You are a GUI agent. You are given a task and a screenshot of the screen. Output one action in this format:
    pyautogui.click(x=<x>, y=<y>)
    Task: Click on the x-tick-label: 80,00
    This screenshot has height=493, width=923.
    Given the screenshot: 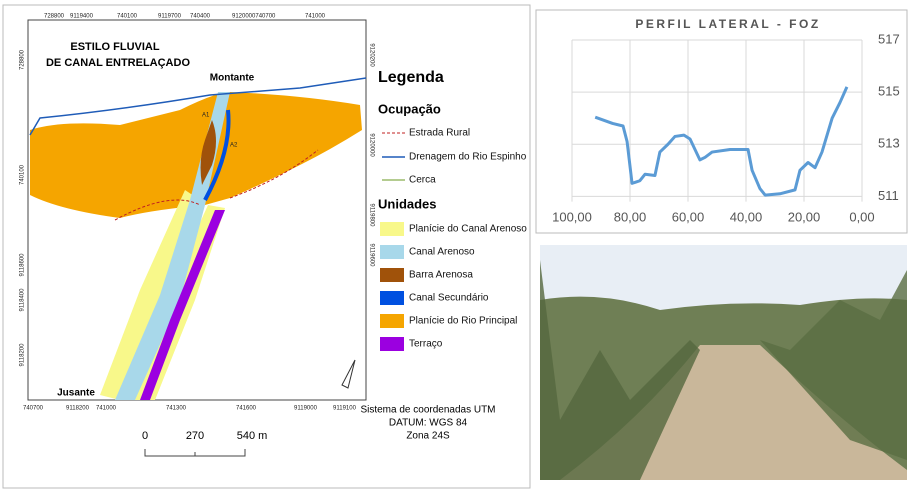 What is the action you would take?
    pyautogui.click(x=630, y=216)
    